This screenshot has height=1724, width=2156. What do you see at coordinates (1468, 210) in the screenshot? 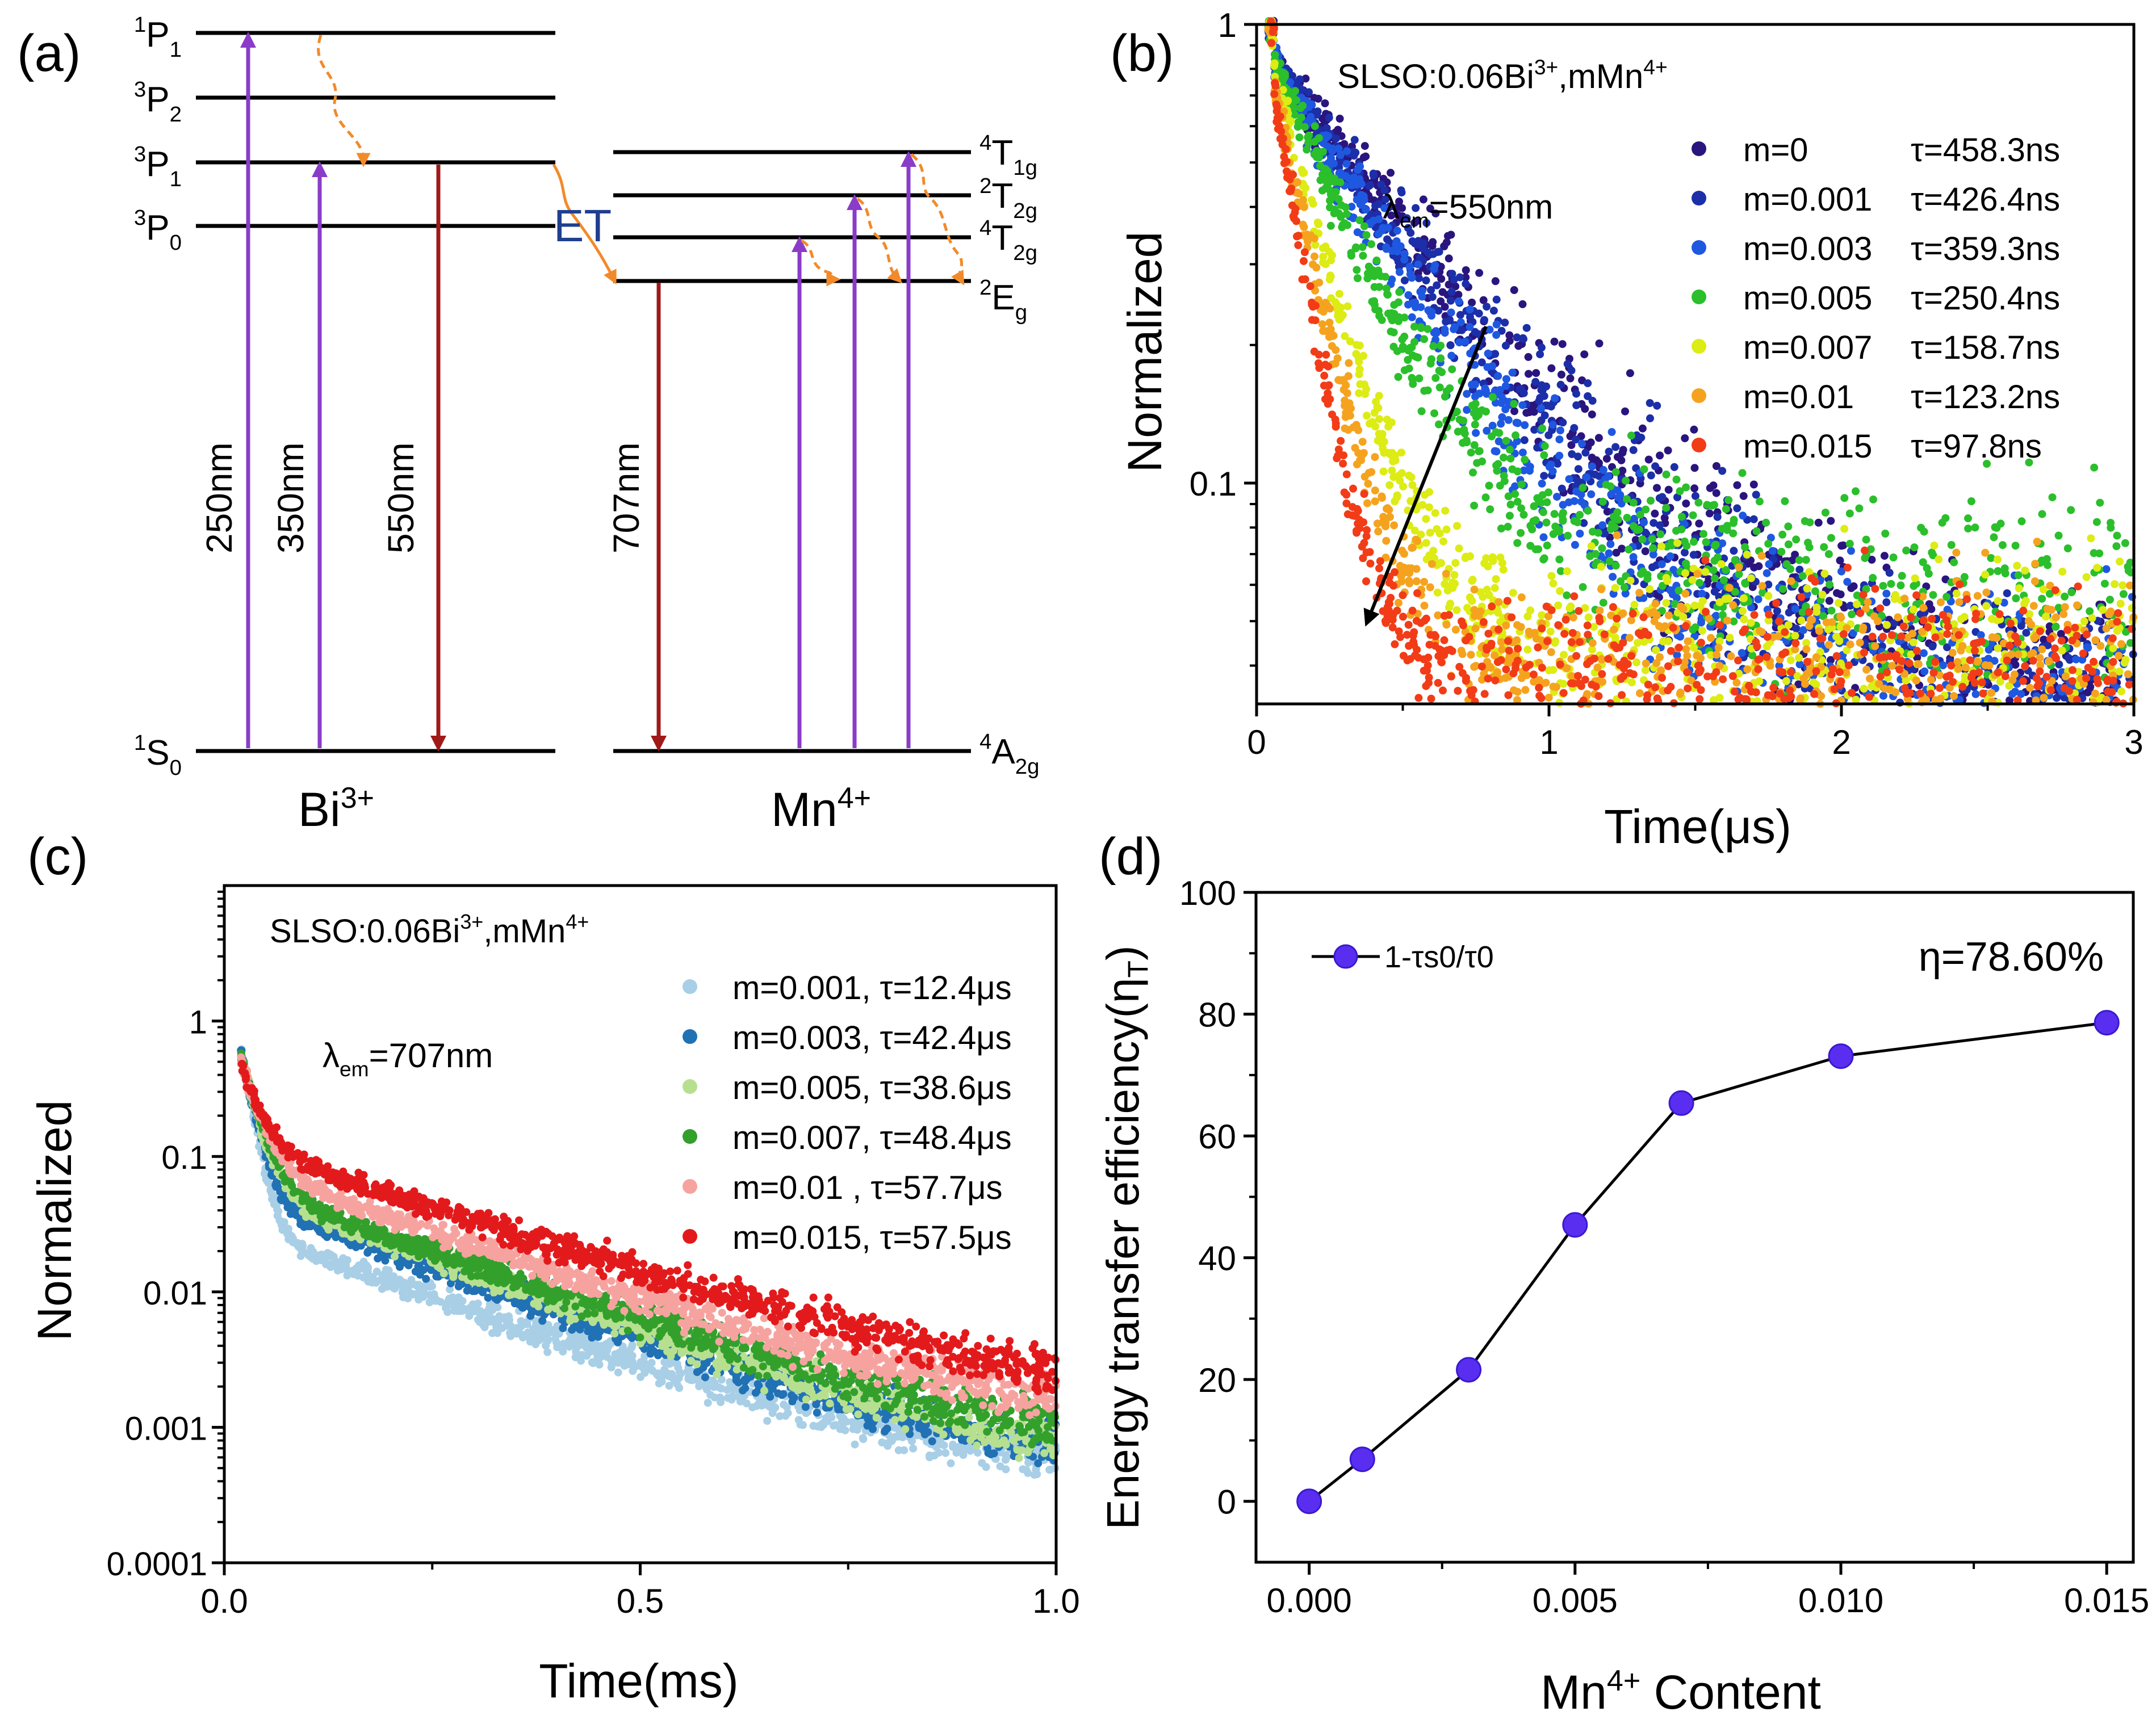
I see `panel-b-annotation: λem=550nm` at bounding box center [1468, 210].